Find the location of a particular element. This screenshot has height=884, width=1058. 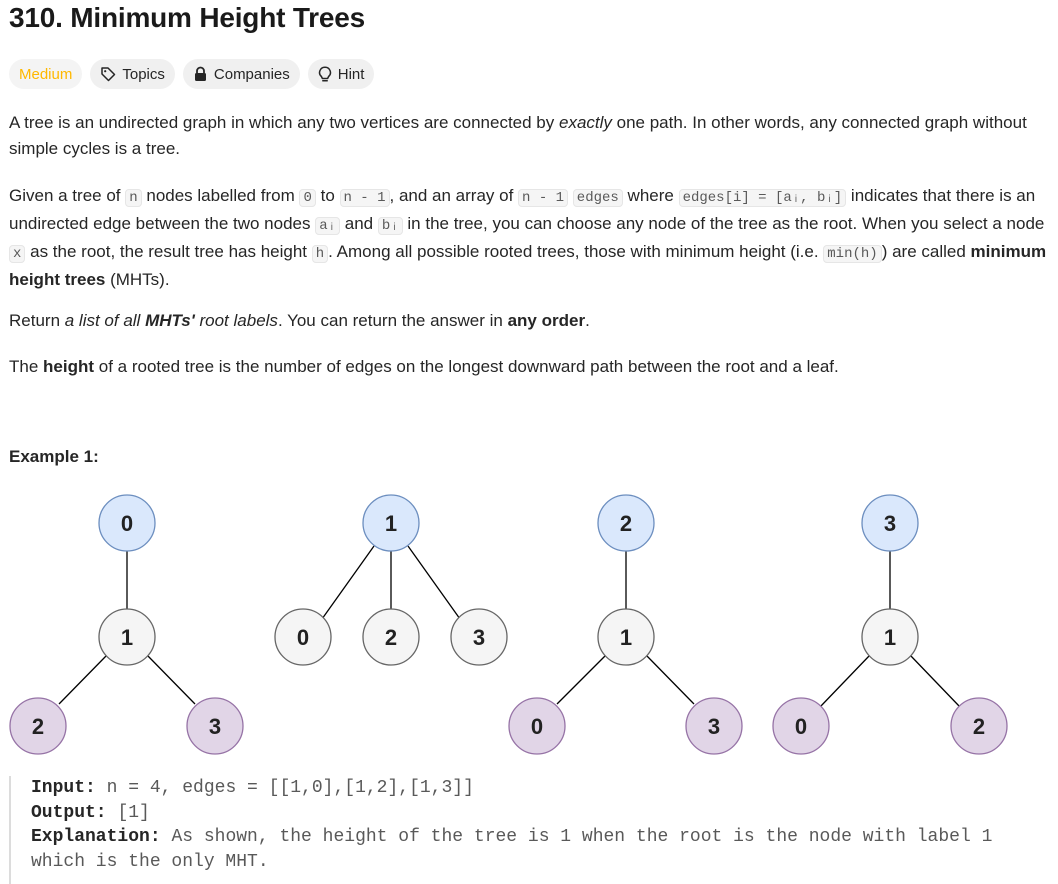

tree-3: 2 1 0 3 is located at coordinates (625, 624).